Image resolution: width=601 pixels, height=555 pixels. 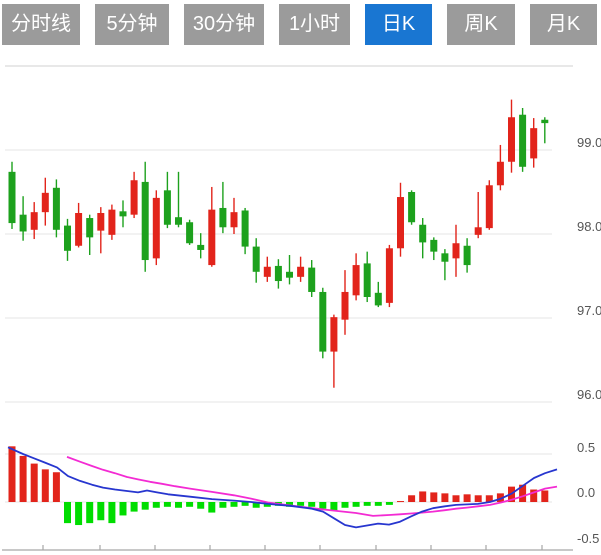 I want to click on tab-week-k: 周K, so click(x=481, y=24).